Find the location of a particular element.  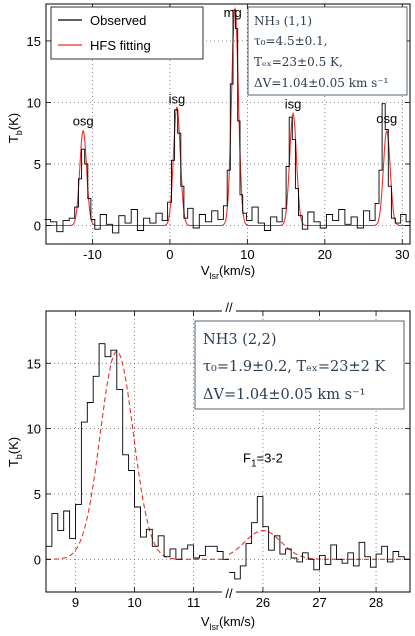

p2-ytick-label: 15 is located at coordinates (34, 363).